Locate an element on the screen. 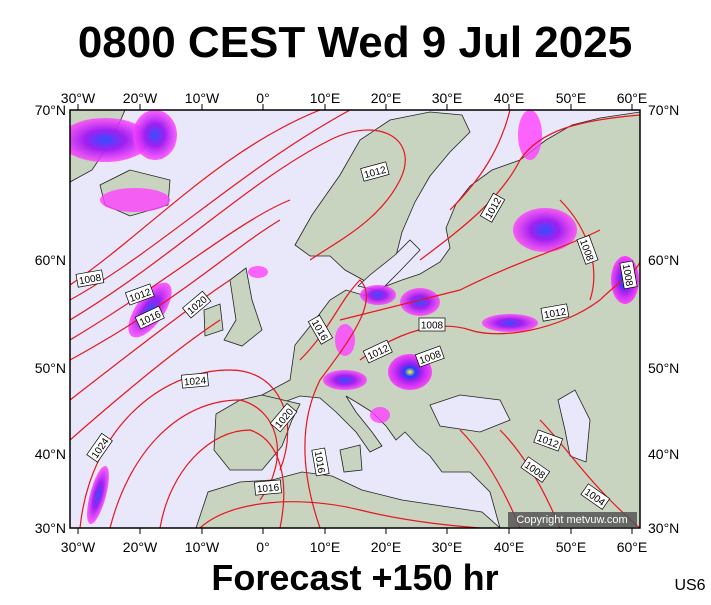 This screenshot has height=605, width=711. lat-label-left: 50°N is located at coordinates (50, 368).